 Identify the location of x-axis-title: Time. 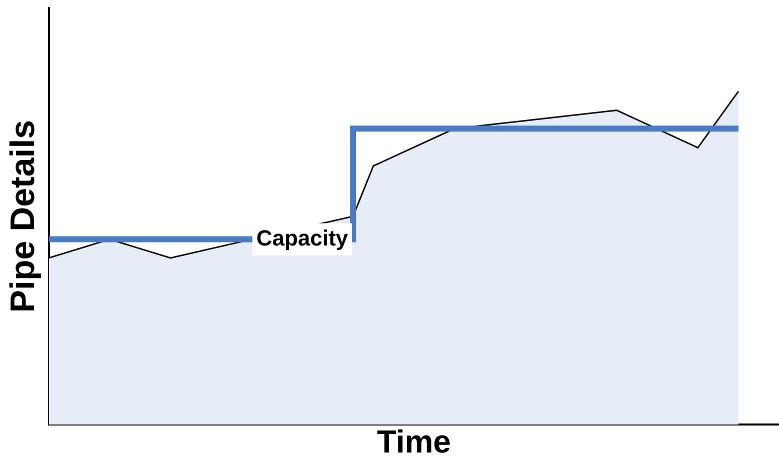
(413, 442).